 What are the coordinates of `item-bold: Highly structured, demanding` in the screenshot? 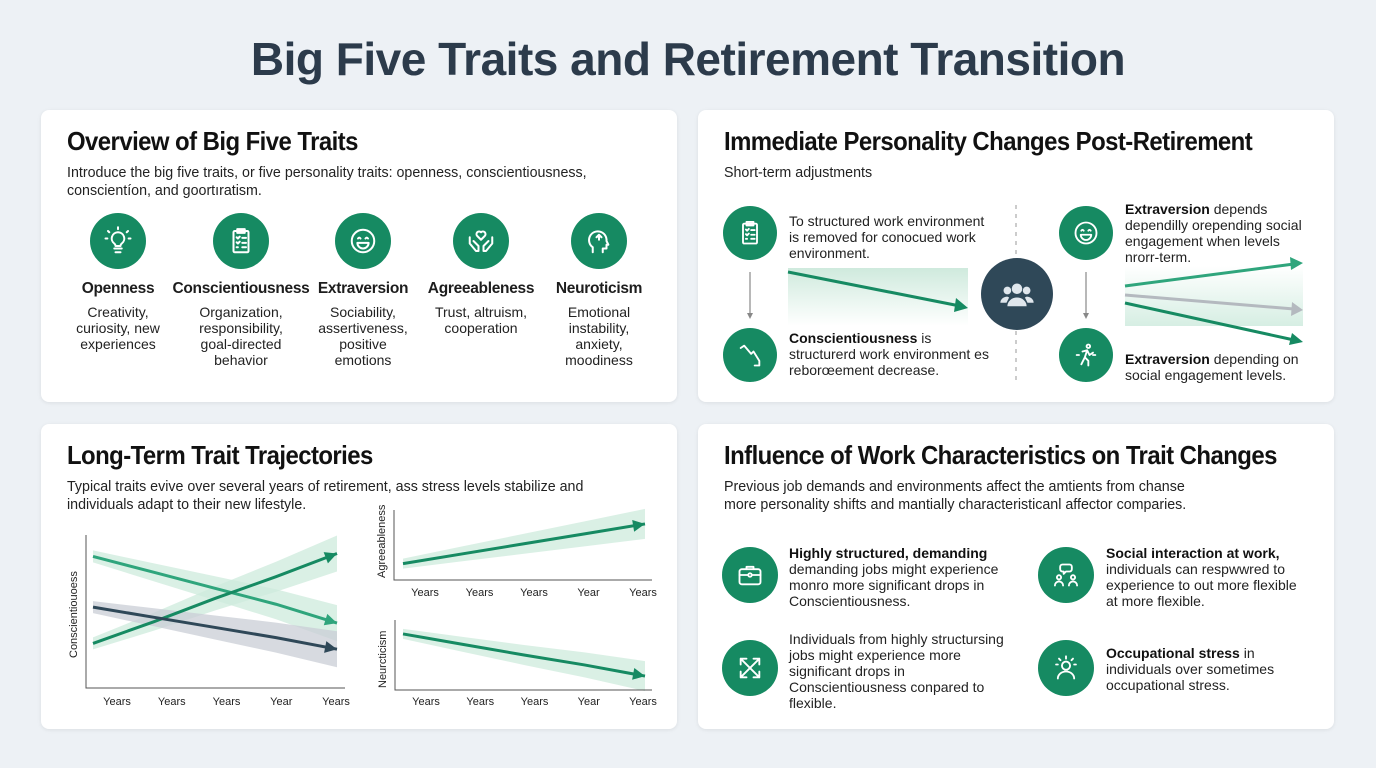 It's located at (888, 553).